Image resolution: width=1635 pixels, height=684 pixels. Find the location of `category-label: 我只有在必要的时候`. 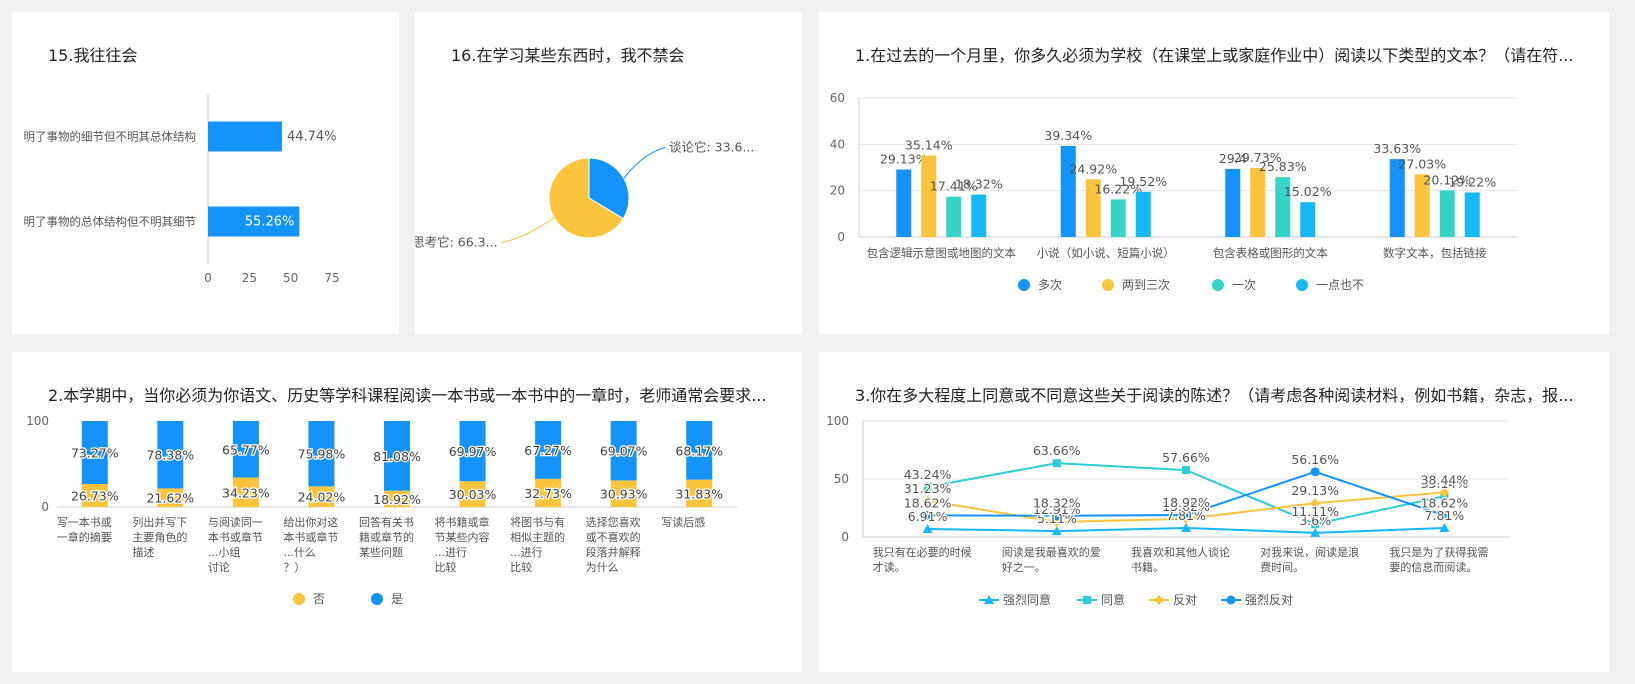

category-label: 我只有在必要的时候 is located at coordinates (922, 552).